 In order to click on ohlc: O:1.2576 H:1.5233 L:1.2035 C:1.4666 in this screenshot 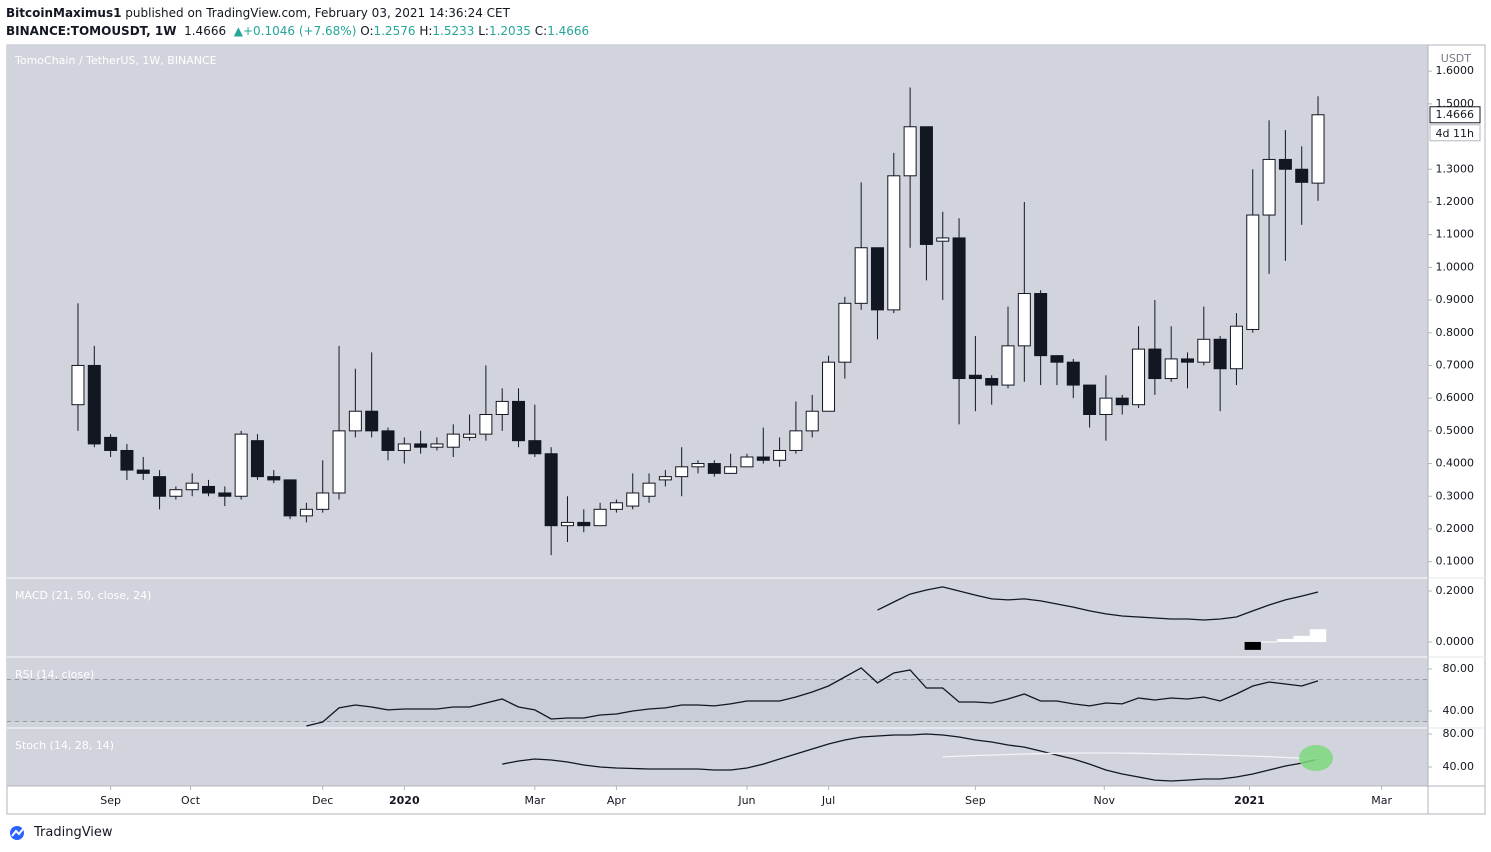, I will do `click(474, 31)`.